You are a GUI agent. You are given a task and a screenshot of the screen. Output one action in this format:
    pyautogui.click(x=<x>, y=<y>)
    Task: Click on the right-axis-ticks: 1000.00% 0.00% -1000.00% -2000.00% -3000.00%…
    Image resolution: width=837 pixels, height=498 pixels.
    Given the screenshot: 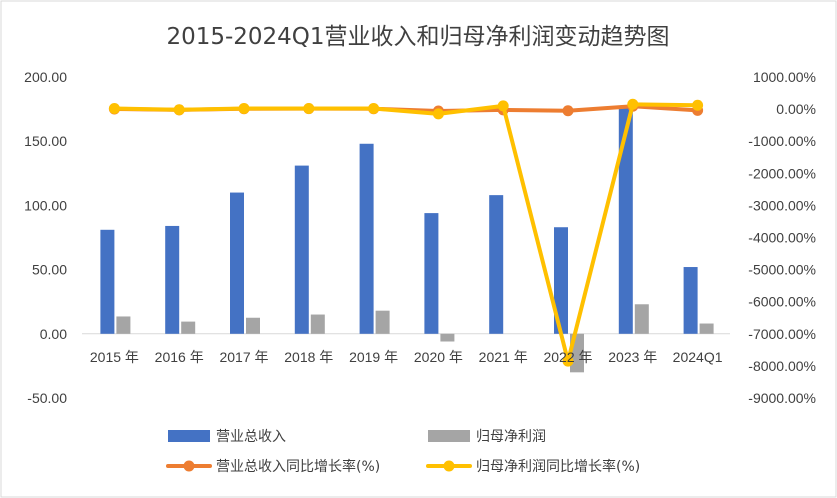 What is the action you would take?
    pyautogui.click(x=782, y=237)
    